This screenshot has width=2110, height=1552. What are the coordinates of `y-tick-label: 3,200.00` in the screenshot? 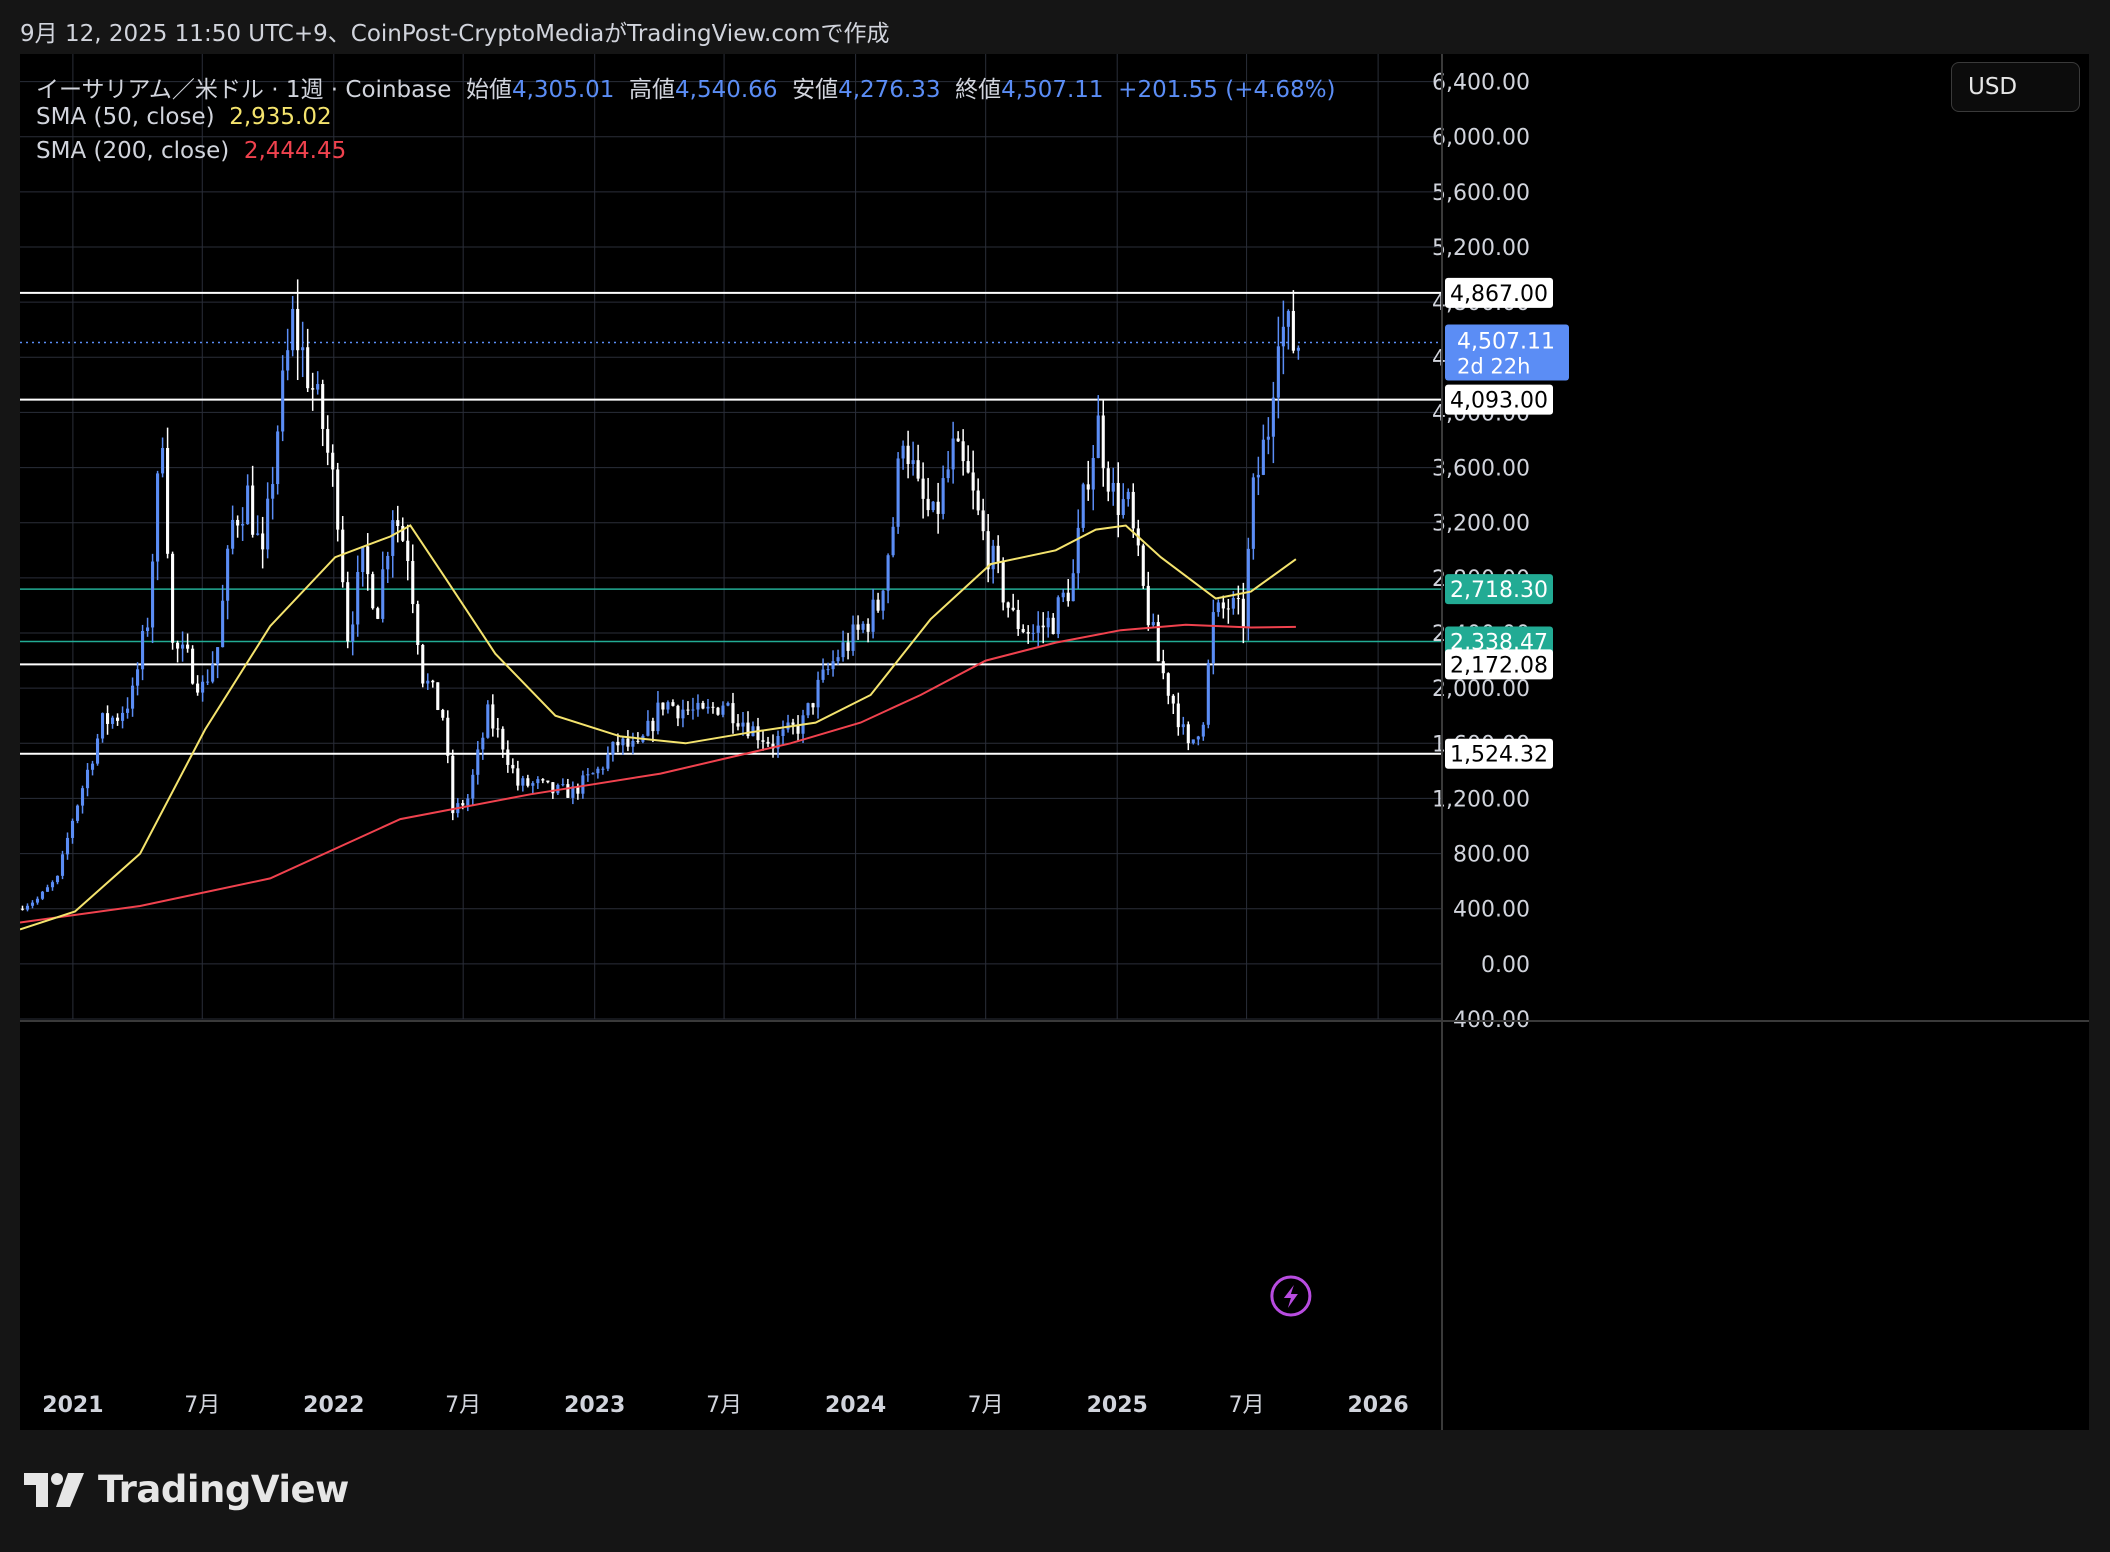 It's located at (1481, 524).